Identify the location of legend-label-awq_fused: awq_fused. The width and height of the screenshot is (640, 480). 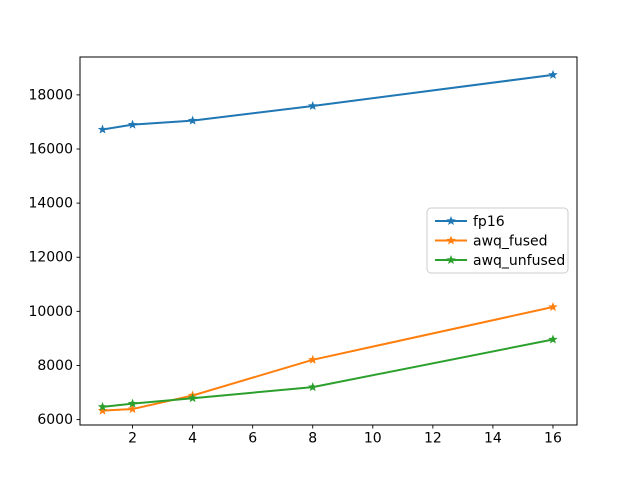
(510, 242).